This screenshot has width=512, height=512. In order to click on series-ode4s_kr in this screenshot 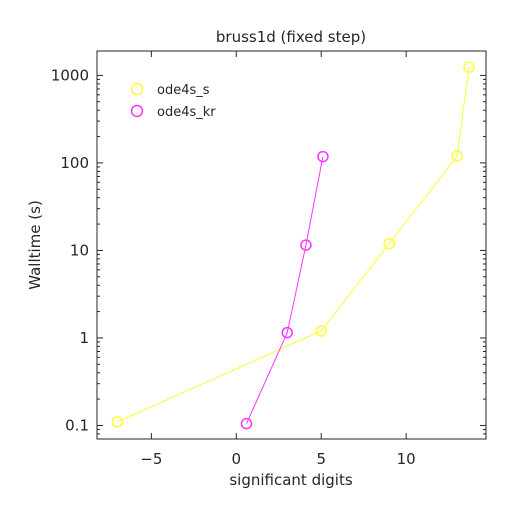, I will do `click(284, 290)`.